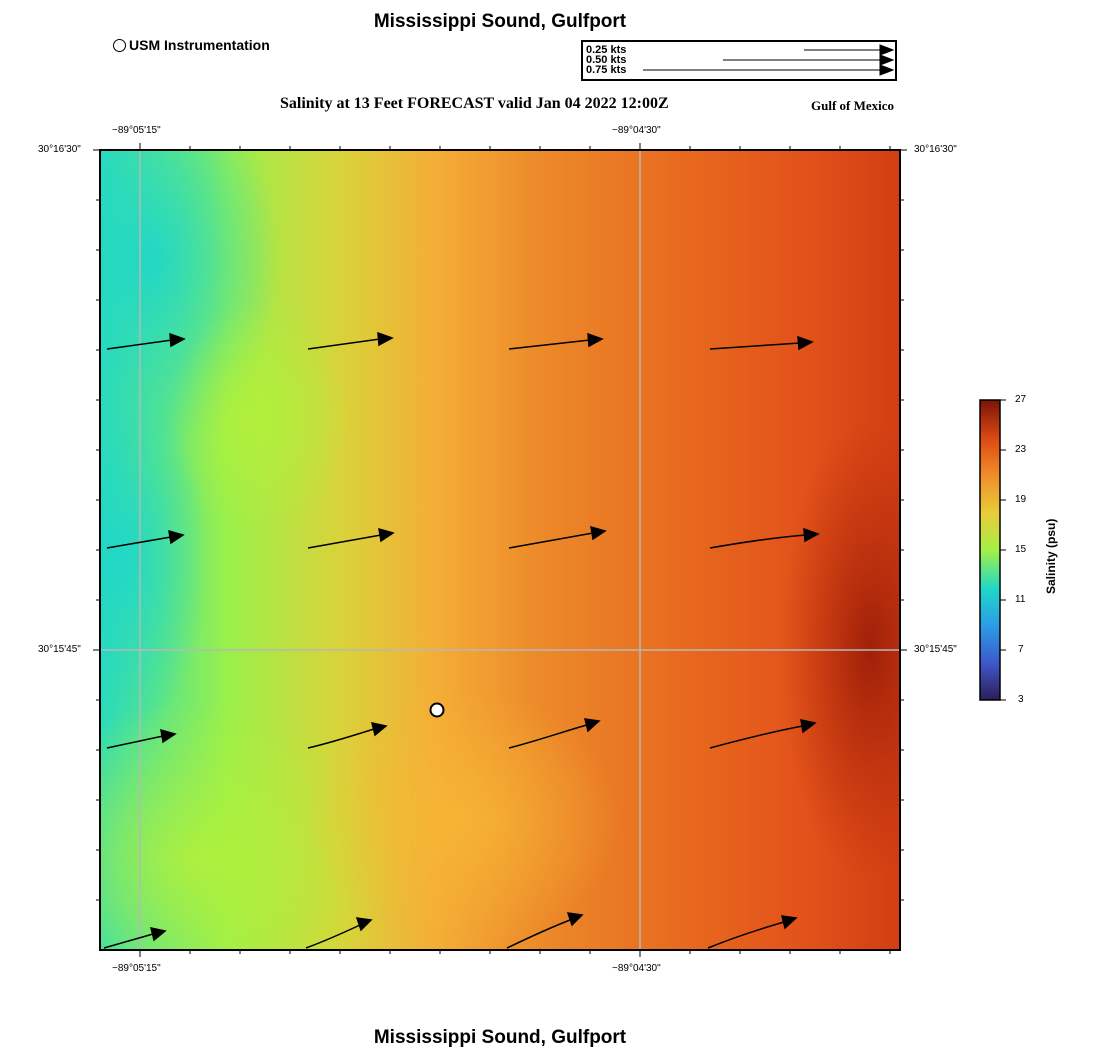  What do you see at coordinates (136, 968) in the screenshot?
I see `x-tick-bottom-1: −89°05'15"` at bounding box center [136, 968].